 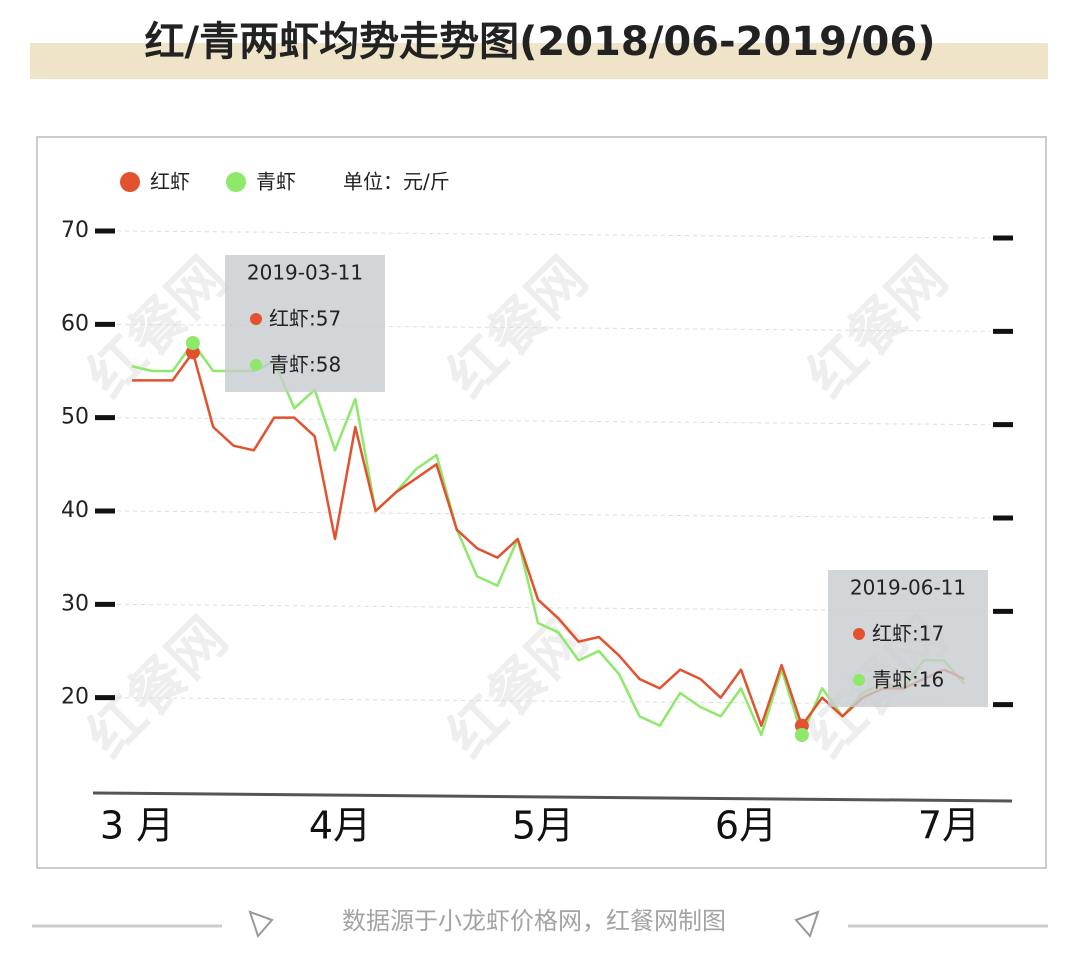 What do you see at coordinates (276, 182) in the screenshot?
I see `legend-label: 青虾` at bounding box center [276, 182].